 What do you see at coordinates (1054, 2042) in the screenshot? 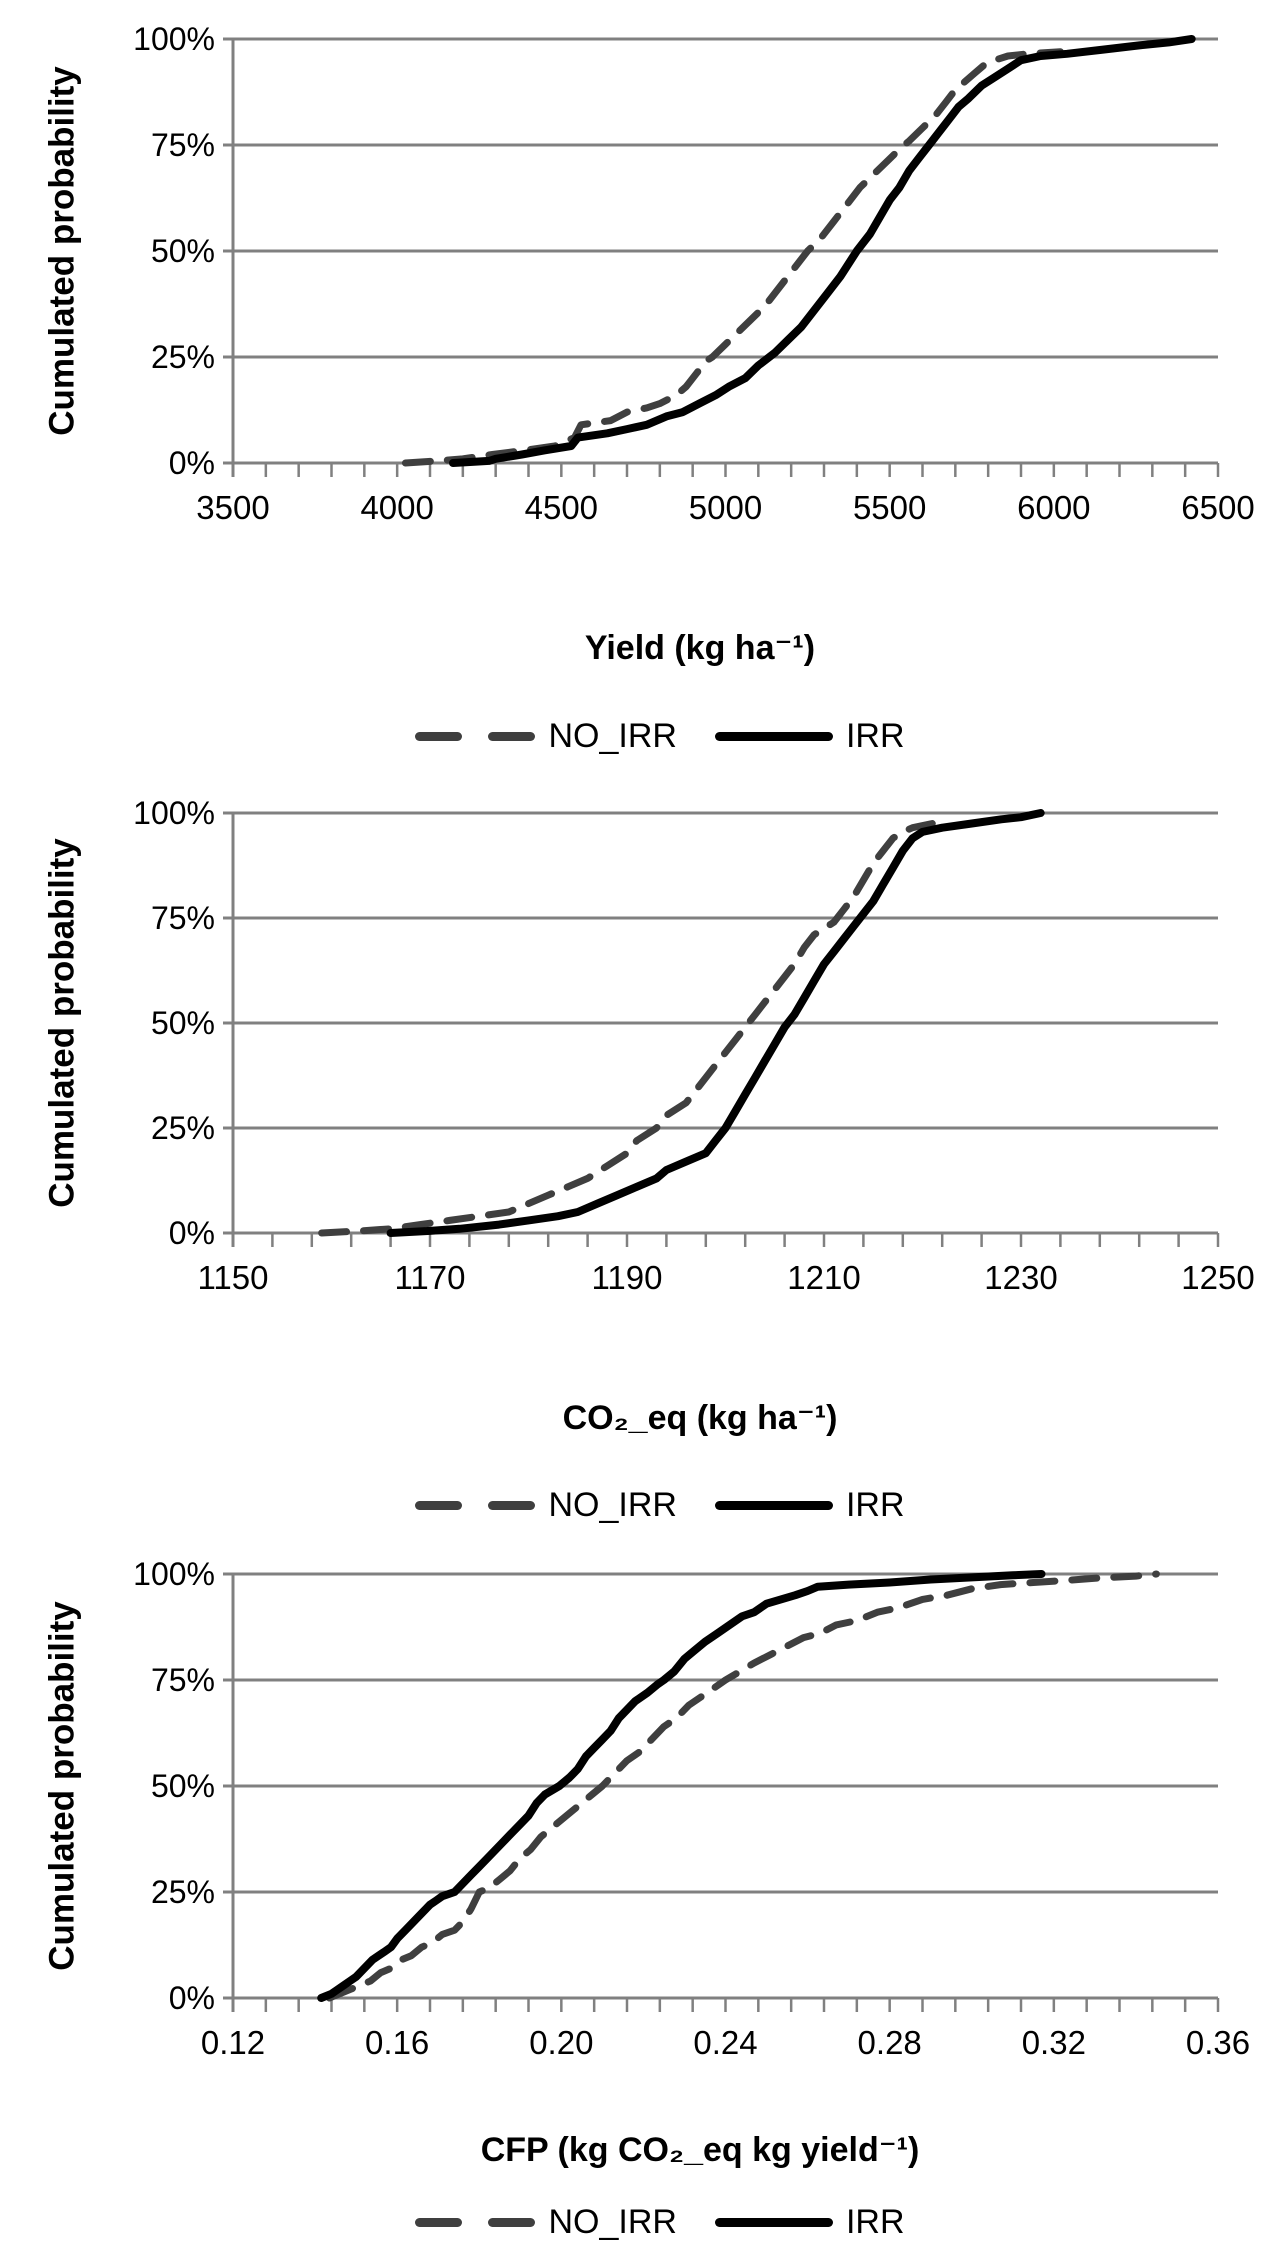
I see `x-tick-label: 0.32` at bounding box center [1054, 2042].